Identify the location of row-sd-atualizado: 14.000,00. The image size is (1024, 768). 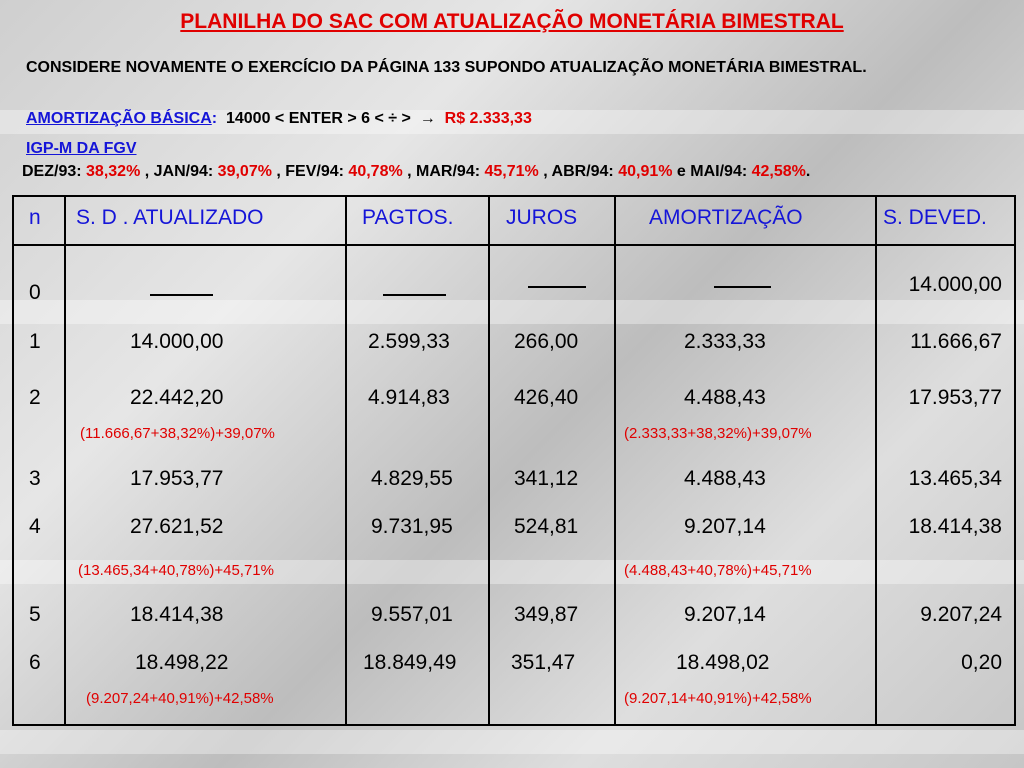
(177, 341).